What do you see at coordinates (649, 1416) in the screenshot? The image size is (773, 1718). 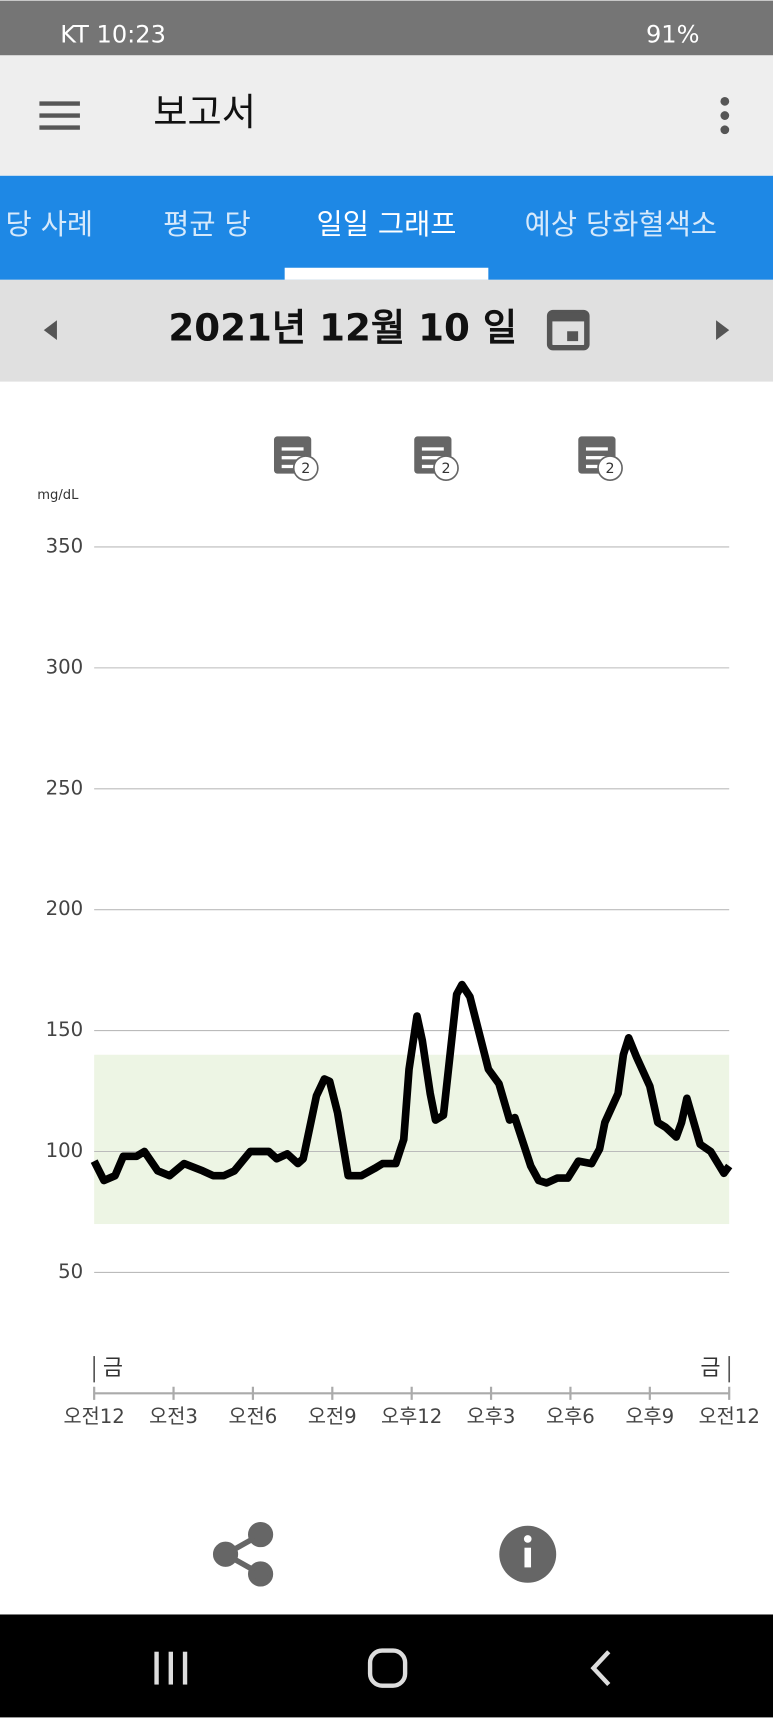 I see `x-tick-label: 오후9` at bounding box center [649, 1416].